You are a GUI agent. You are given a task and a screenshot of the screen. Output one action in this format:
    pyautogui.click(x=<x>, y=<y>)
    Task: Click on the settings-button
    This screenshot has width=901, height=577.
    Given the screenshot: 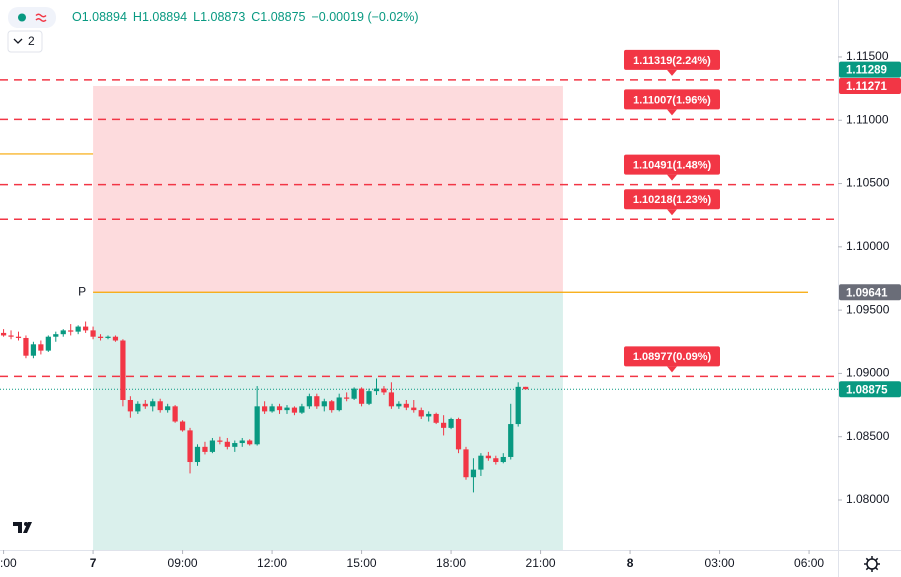 What is the action you would take?
    pyautogui.click(x=872, y=564)
    